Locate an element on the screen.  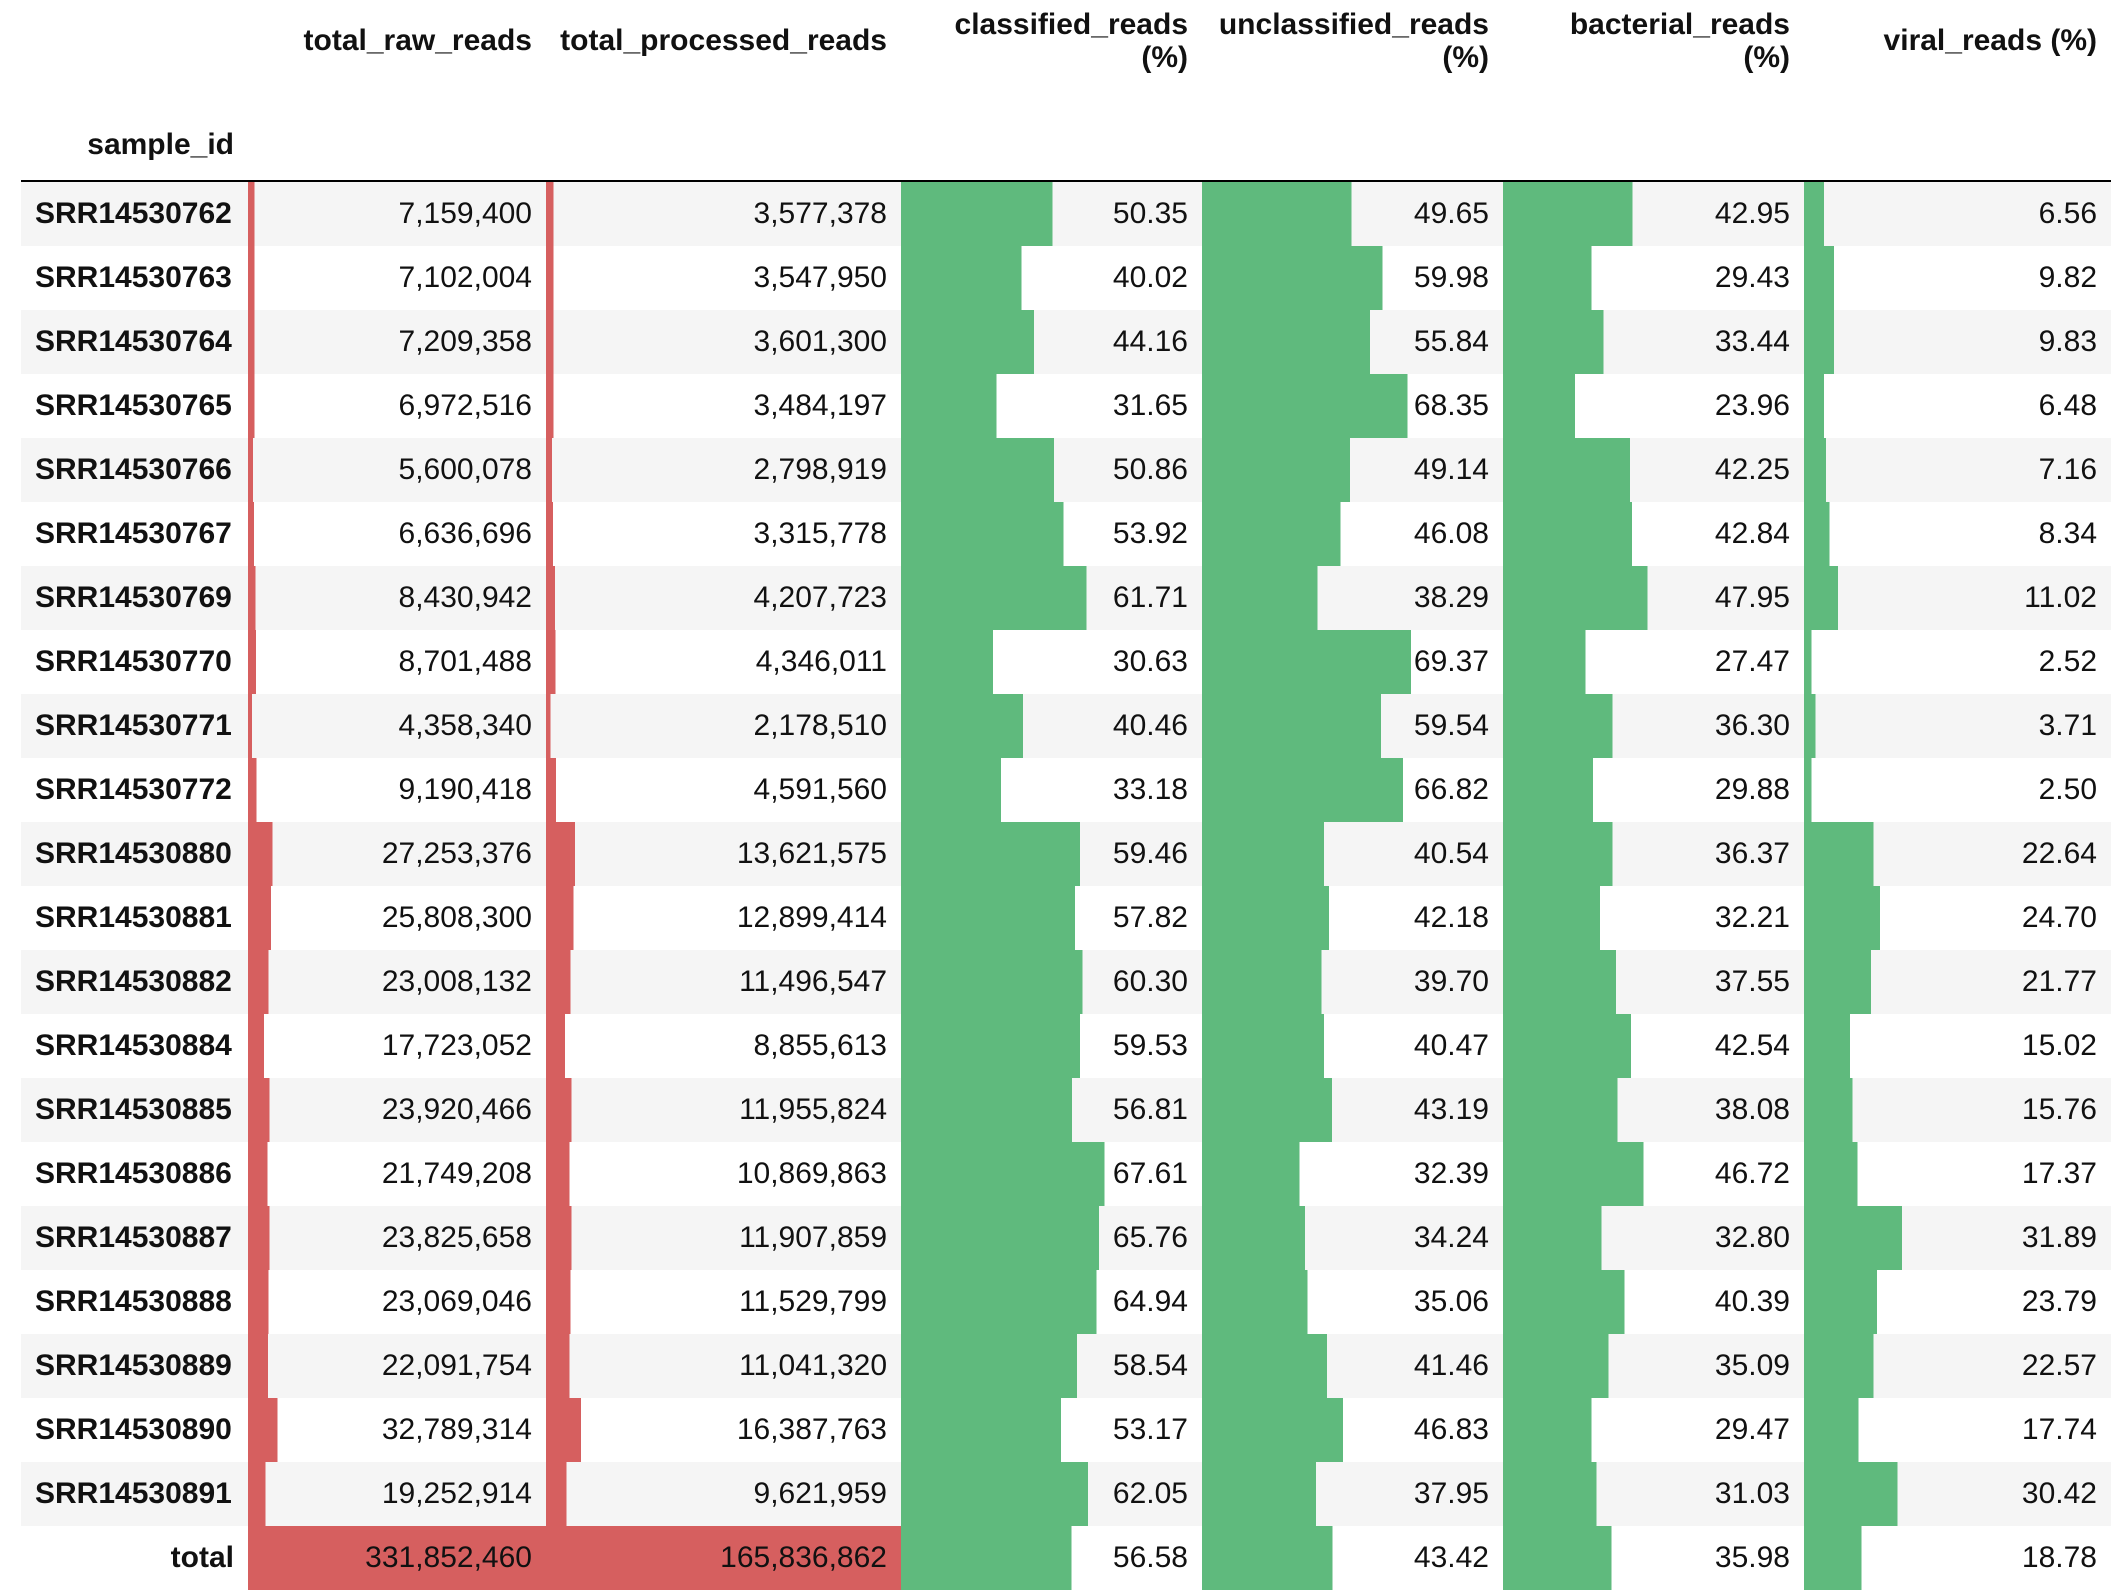
cell-unclassified-reads-pct: 55.84 is located at coordinates (1352, 342).